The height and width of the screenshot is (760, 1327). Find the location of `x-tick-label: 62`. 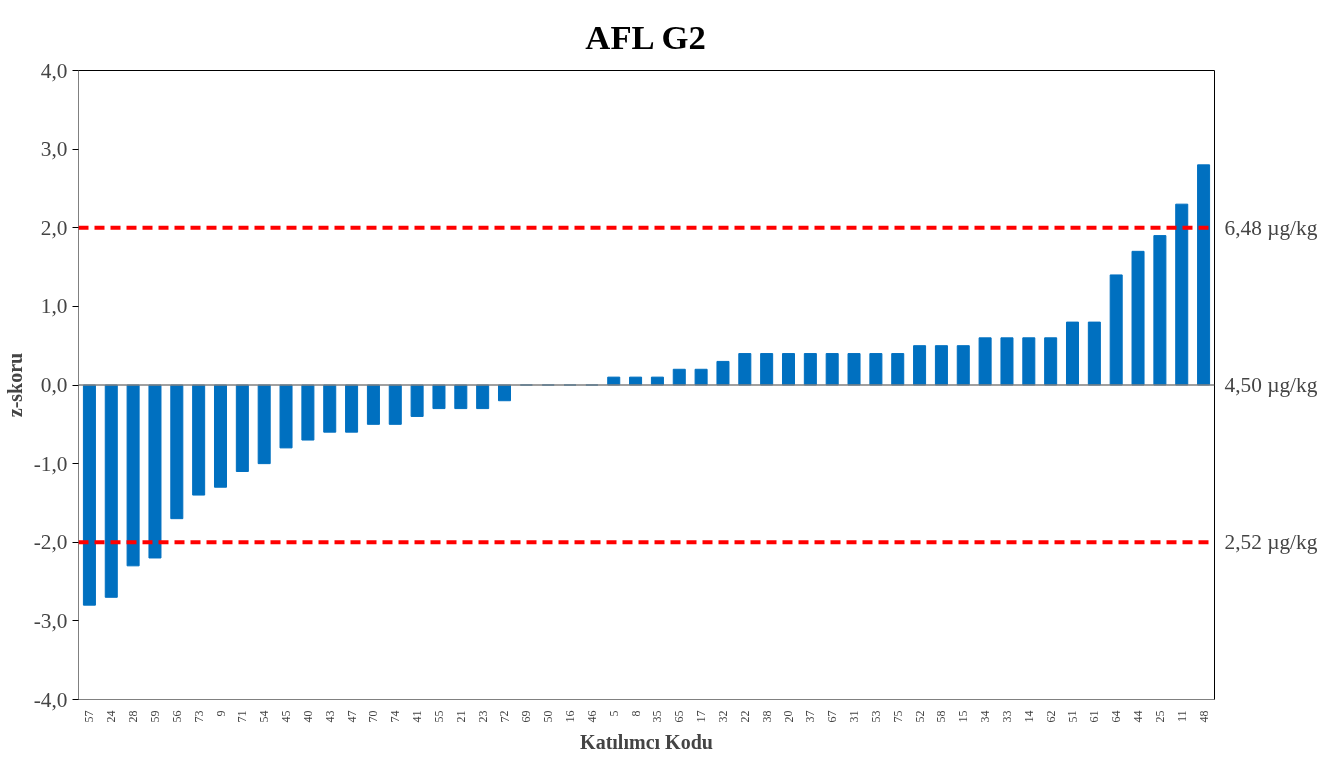

x-tick-label: 62 is located at coordinates (1050, 716).